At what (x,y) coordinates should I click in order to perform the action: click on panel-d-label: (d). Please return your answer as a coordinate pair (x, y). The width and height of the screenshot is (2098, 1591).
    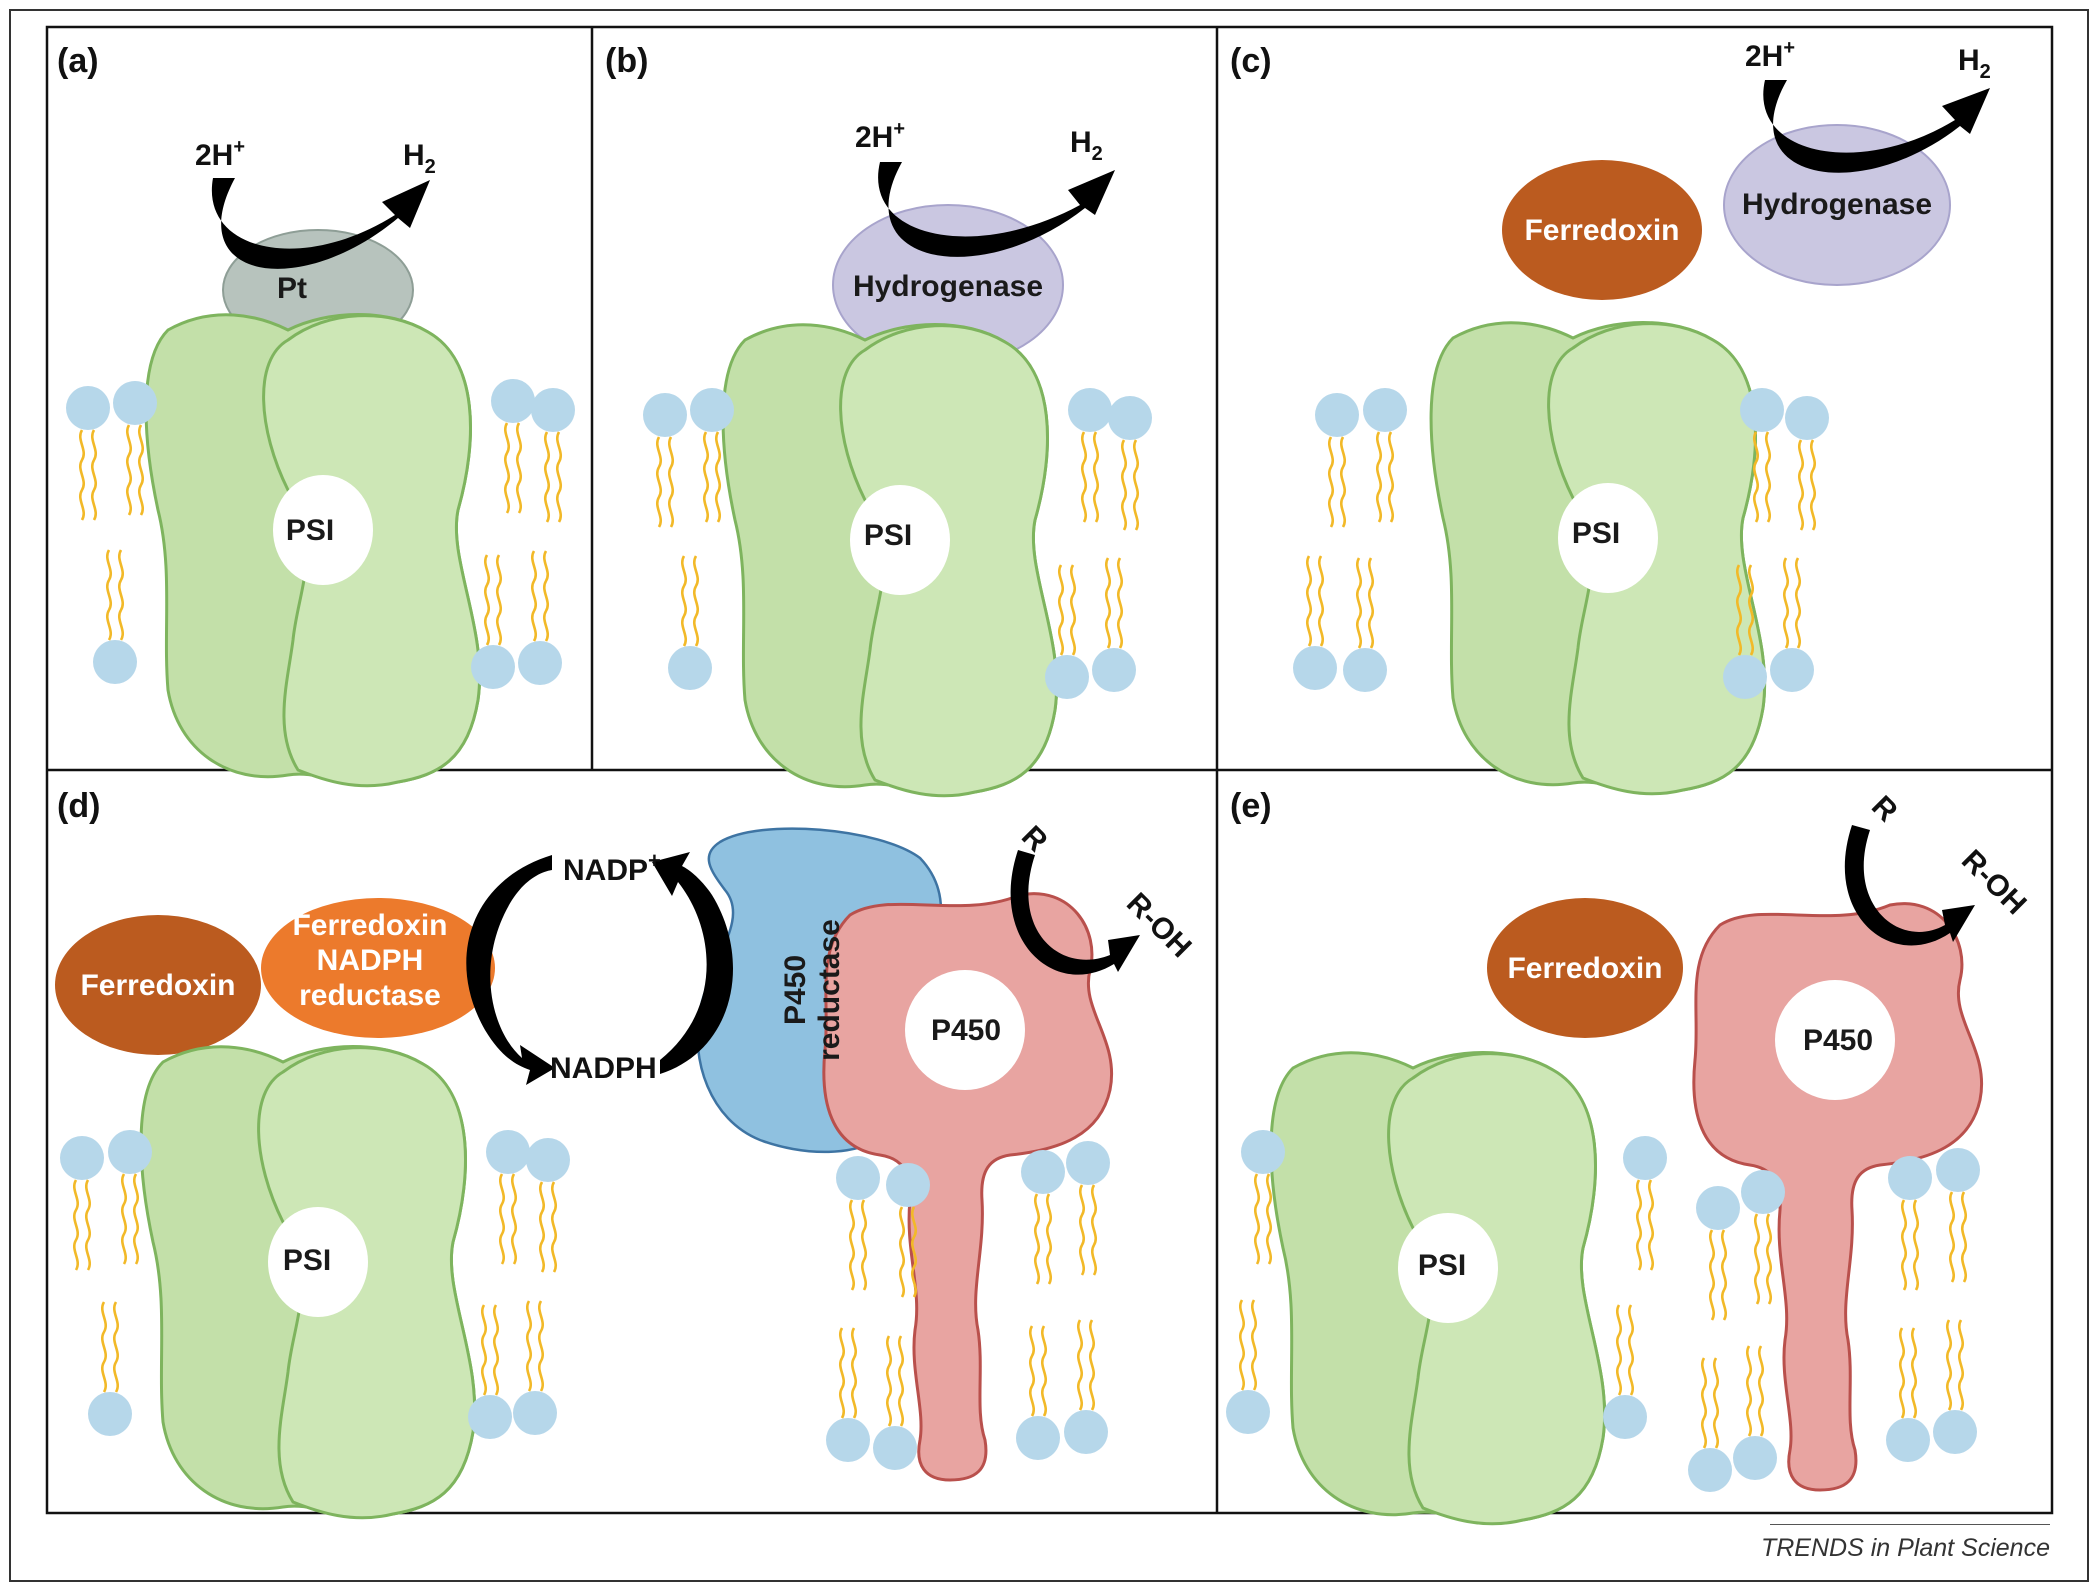
    Looking at the image, I should click on (78, 806).